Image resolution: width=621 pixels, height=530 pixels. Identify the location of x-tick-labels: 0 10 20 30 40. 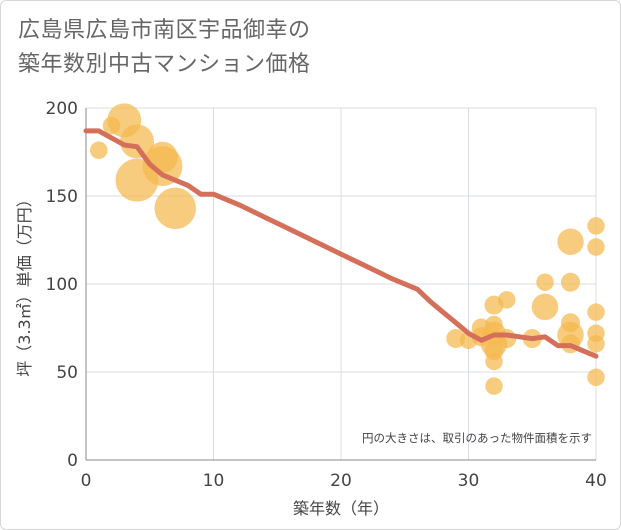
(344, 481).